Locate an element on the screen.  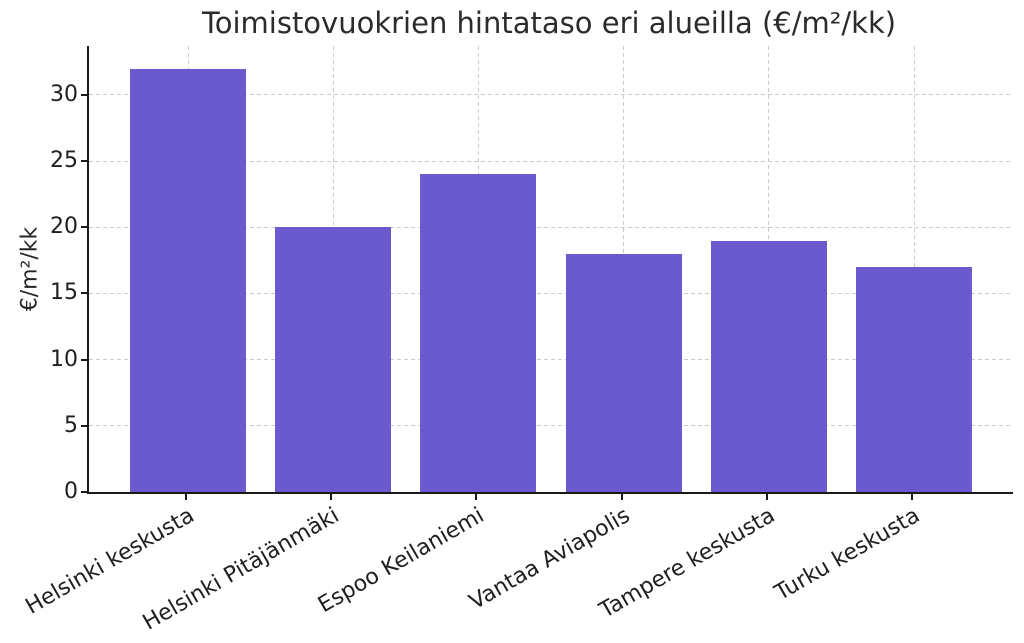
bar-tampere-keskusta is located at coordinates (768, 366).